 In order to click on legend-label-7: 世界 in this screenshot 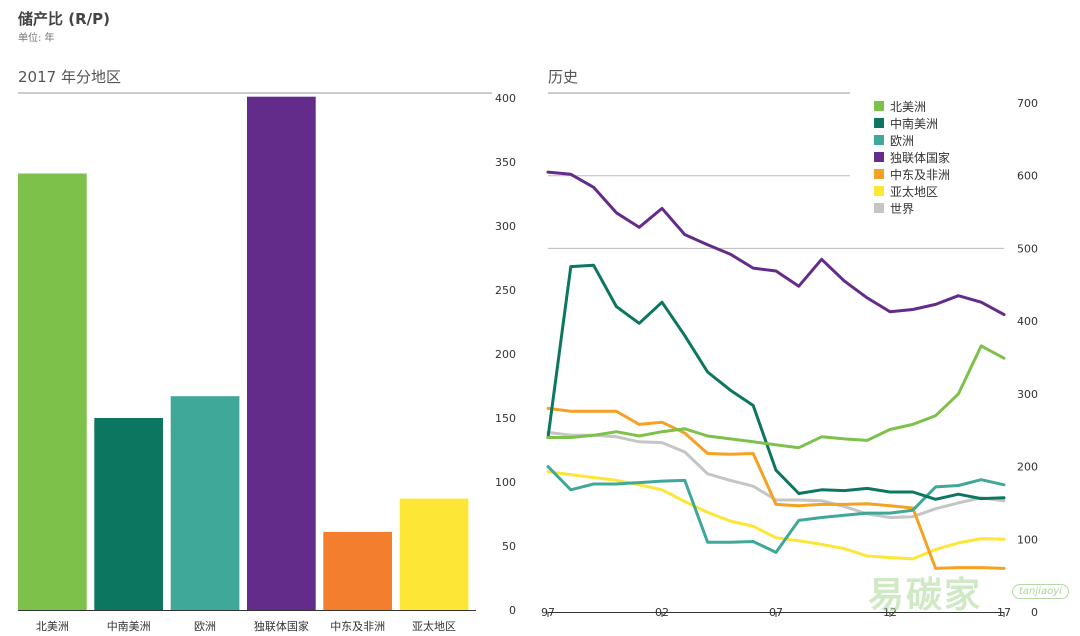, I will do `click(902, 209)`.